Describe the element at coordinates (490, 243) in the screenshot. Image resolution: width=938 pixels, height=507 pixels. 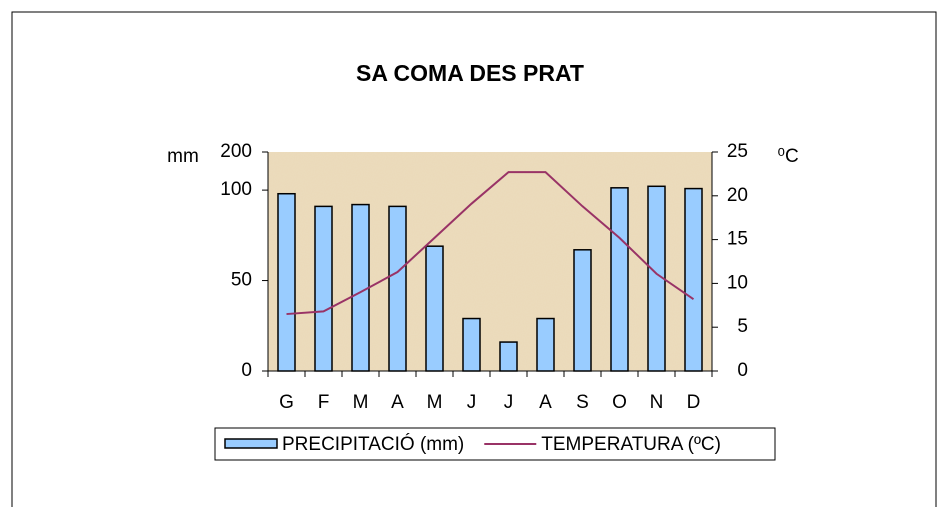
I see `line` at that location.